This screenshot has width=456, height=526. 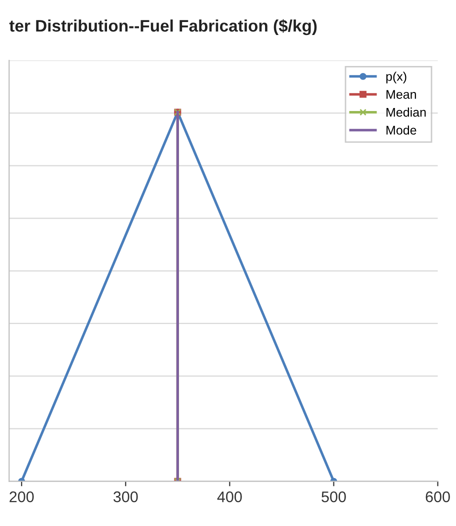 I want to click on legend-label: p(x), so click(x=396, y=78).